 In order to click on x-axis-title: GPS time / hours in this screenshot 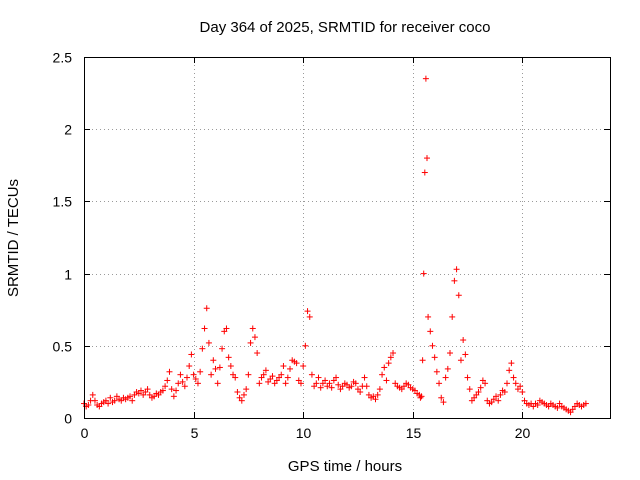, I will do `click(345, 466)`.